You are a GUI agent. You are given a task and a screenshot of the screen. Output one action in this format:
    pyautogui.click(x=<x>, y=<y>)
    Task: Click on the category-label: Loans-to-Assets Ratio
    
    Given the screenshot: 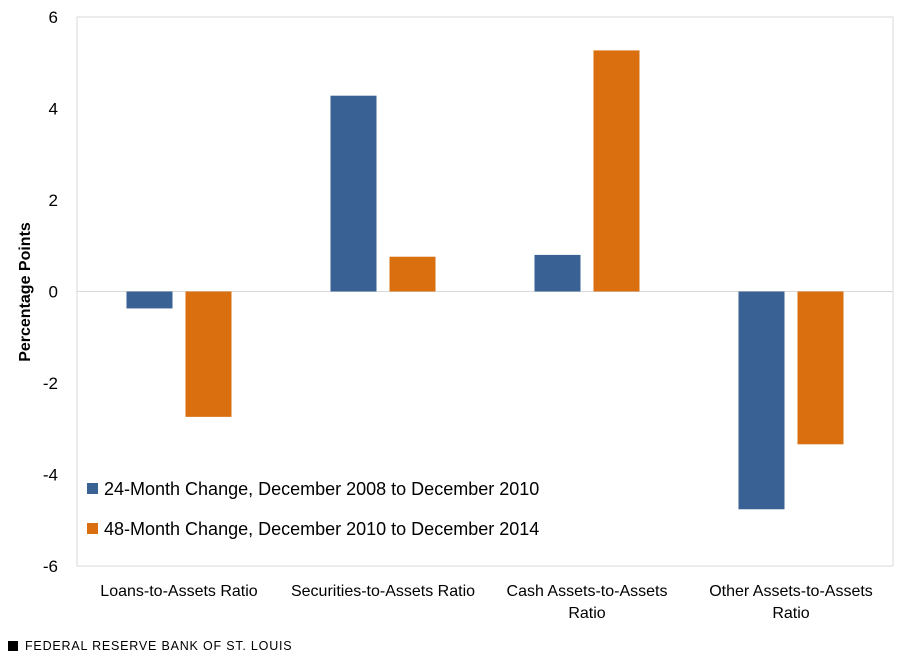 What is the action you would take?
    pyautogui.click(x=179, y=591)
    